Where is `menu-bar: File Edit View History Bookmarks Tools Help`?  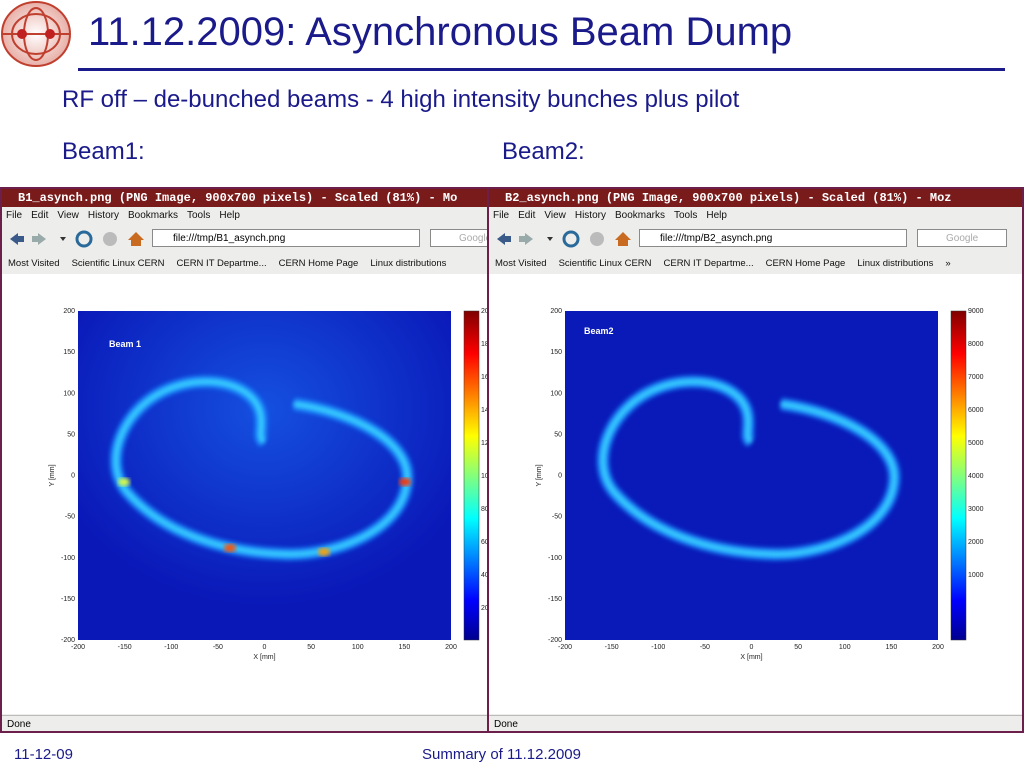
menu-bar: File Edit View History Bookmarks Tools Help is located at coordinates (614, 216).